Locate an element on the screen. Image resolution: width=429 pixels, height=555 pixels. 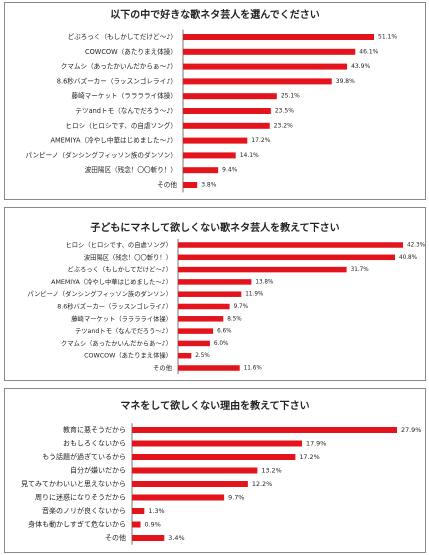
chart-title: 以下の中で好きな歌ネタ芸人を選んでください is located at coordinates (215, 14).